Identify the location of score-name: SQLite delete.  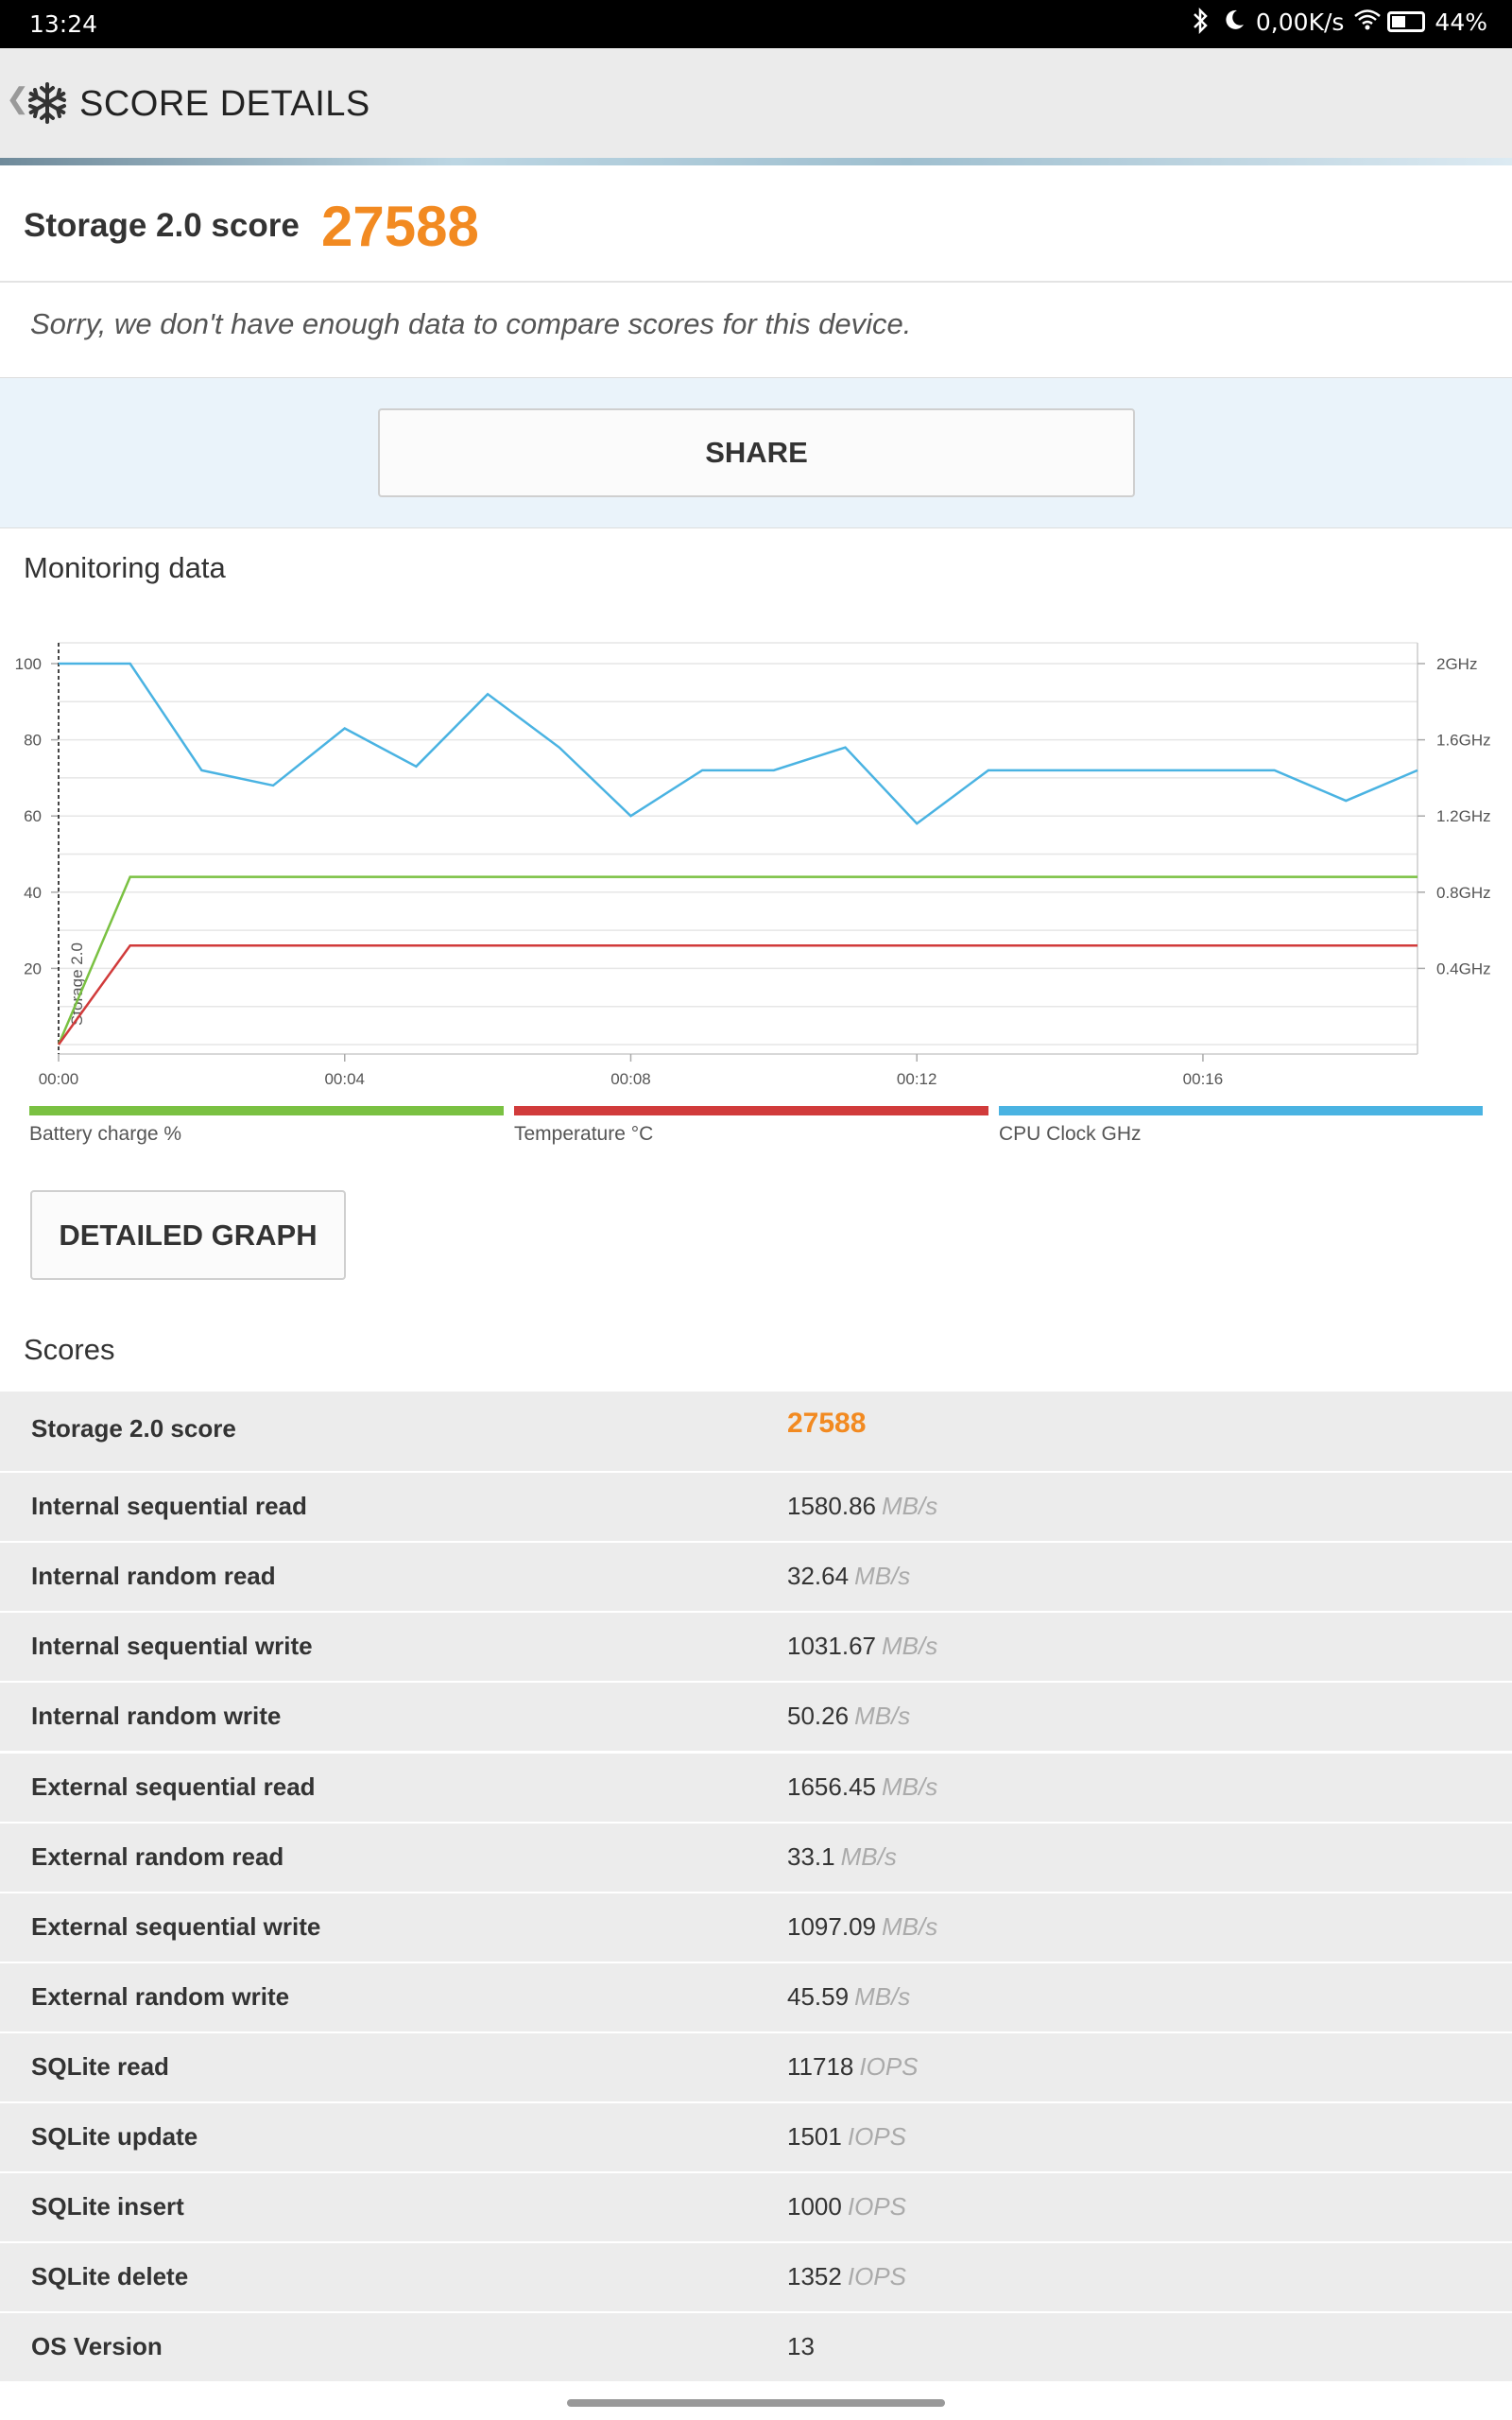
(110, 2276).